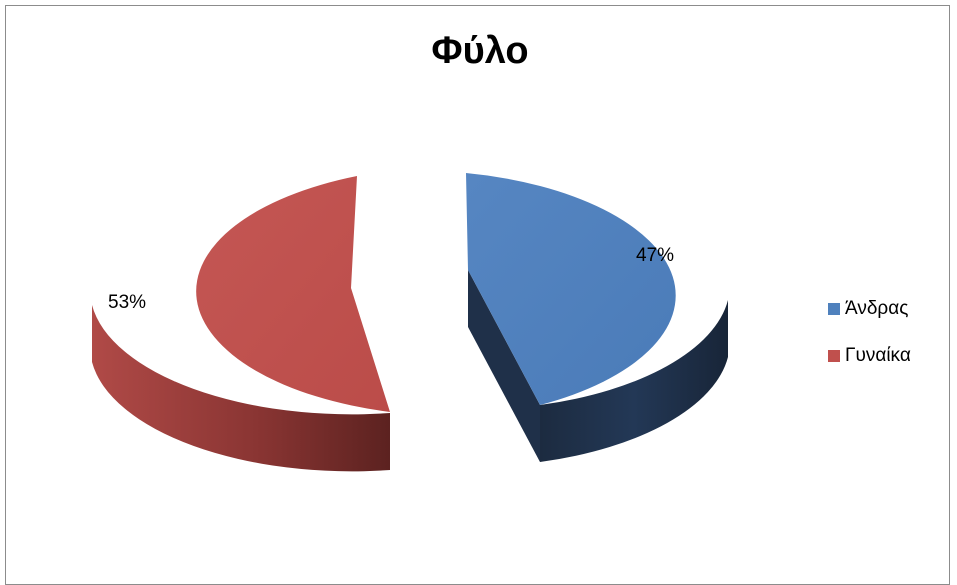 Image resolution: width=957 pixels, height=585 pixels. What do you see at coordinates (504, 366) in the screenshot?
I see `pie-slice-andras-inner-side` at bounding box center [504, 366].